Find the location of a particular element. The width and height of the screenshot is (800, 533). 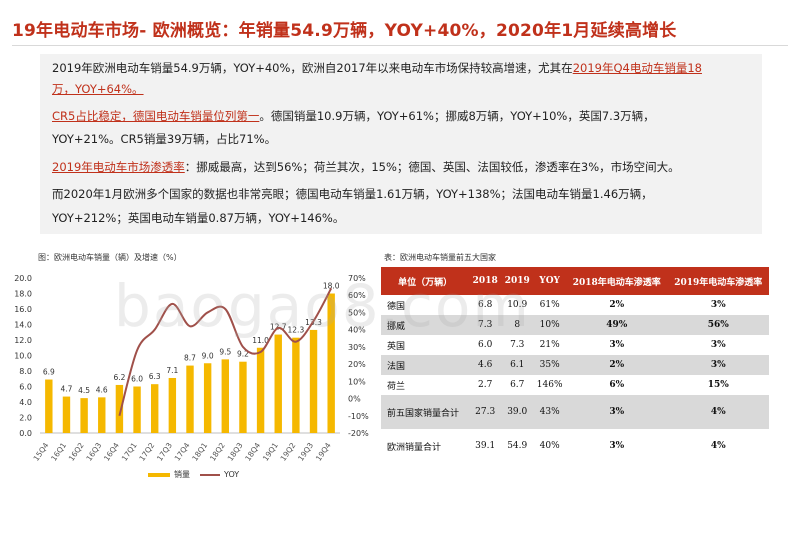

cell: 15% is located at coordinates (718, 385).